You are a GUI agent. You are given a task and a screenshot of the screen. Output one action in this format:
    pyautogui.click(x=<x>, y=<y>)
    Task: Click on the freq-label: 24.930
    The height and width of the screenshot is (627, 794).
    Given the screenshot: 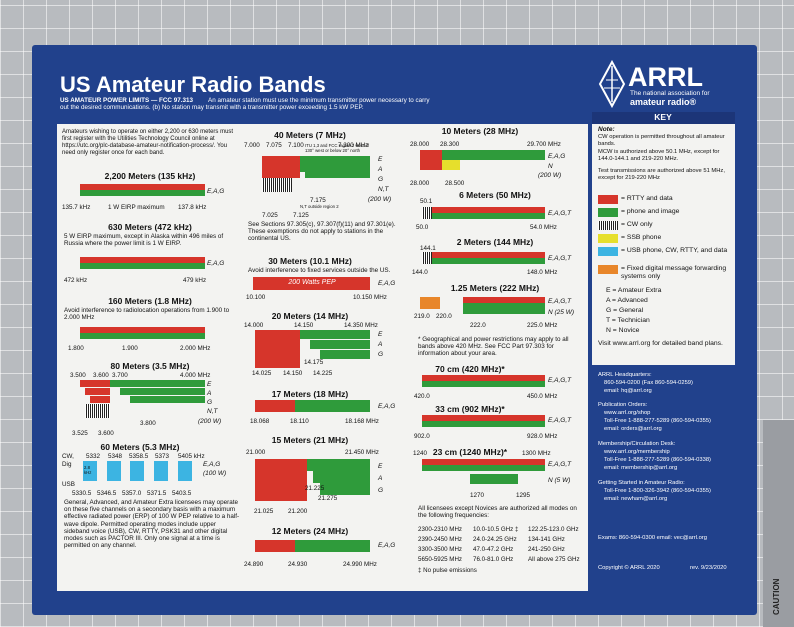 What is the action you would take?
    pyautogui.click(x=298, y=564)
    